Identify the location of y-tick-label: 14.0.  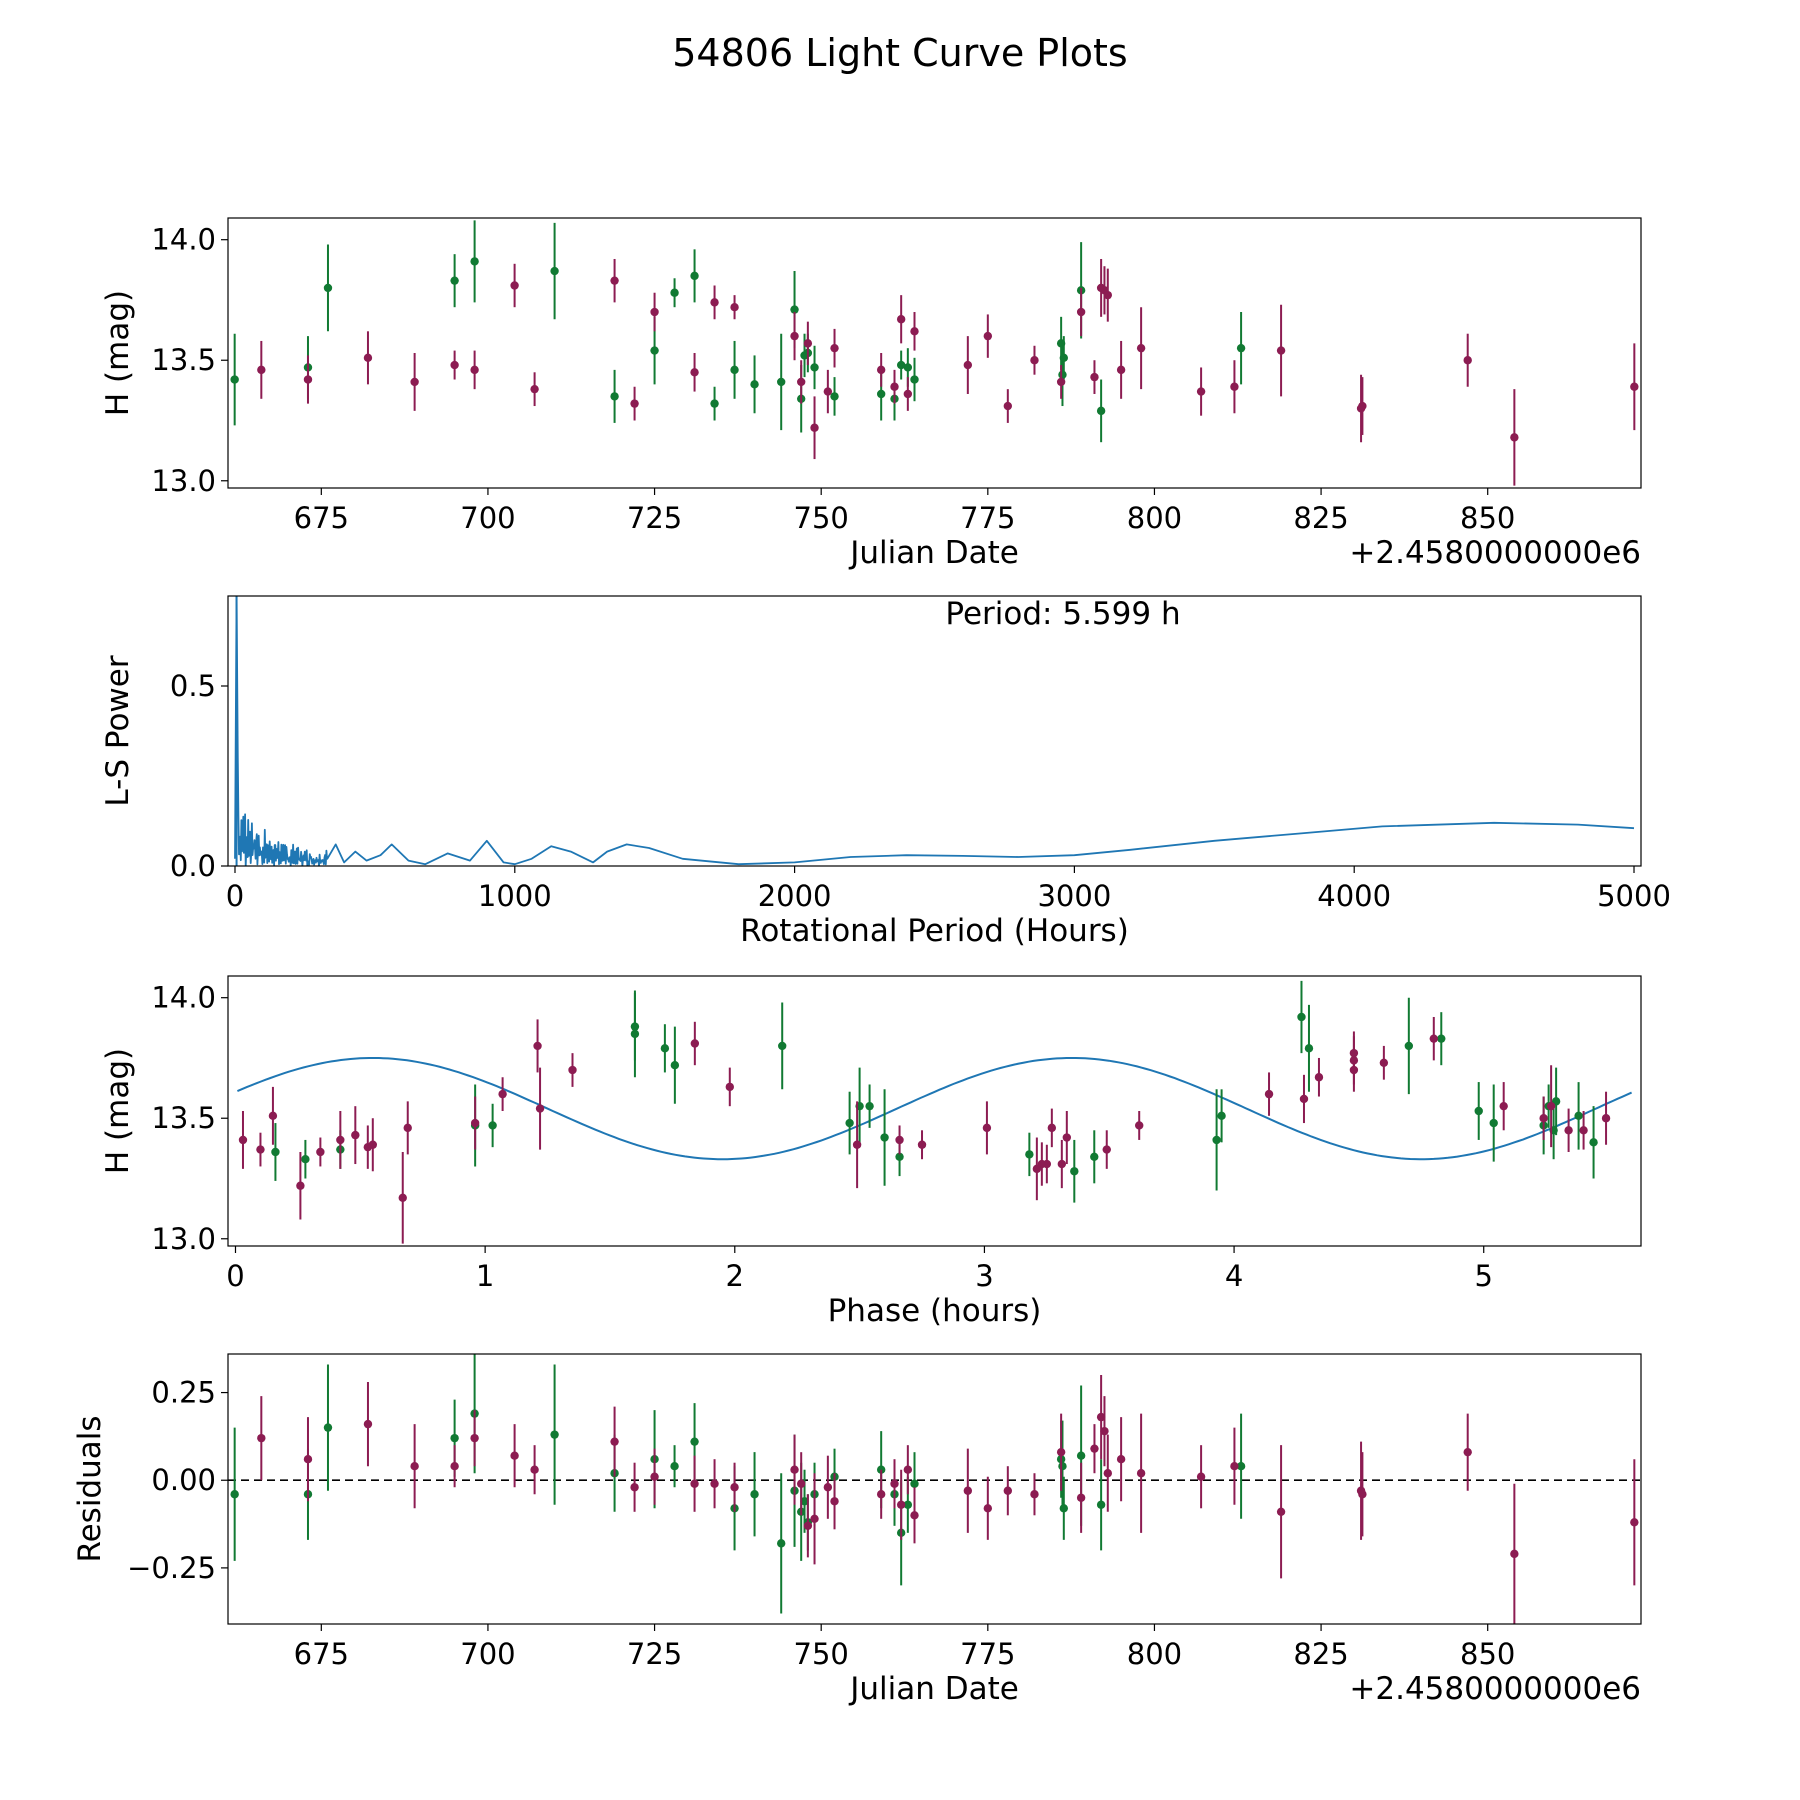
(183, 998).